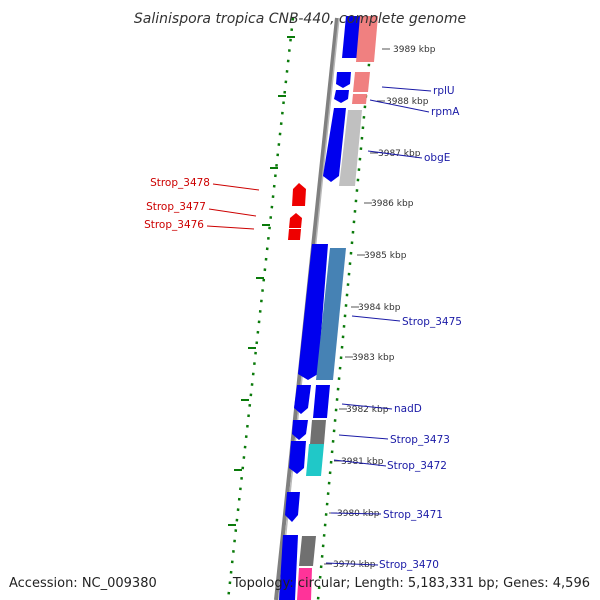  I want to click on gene-label-strop-3472: Strop_3472, so click(417, 466).